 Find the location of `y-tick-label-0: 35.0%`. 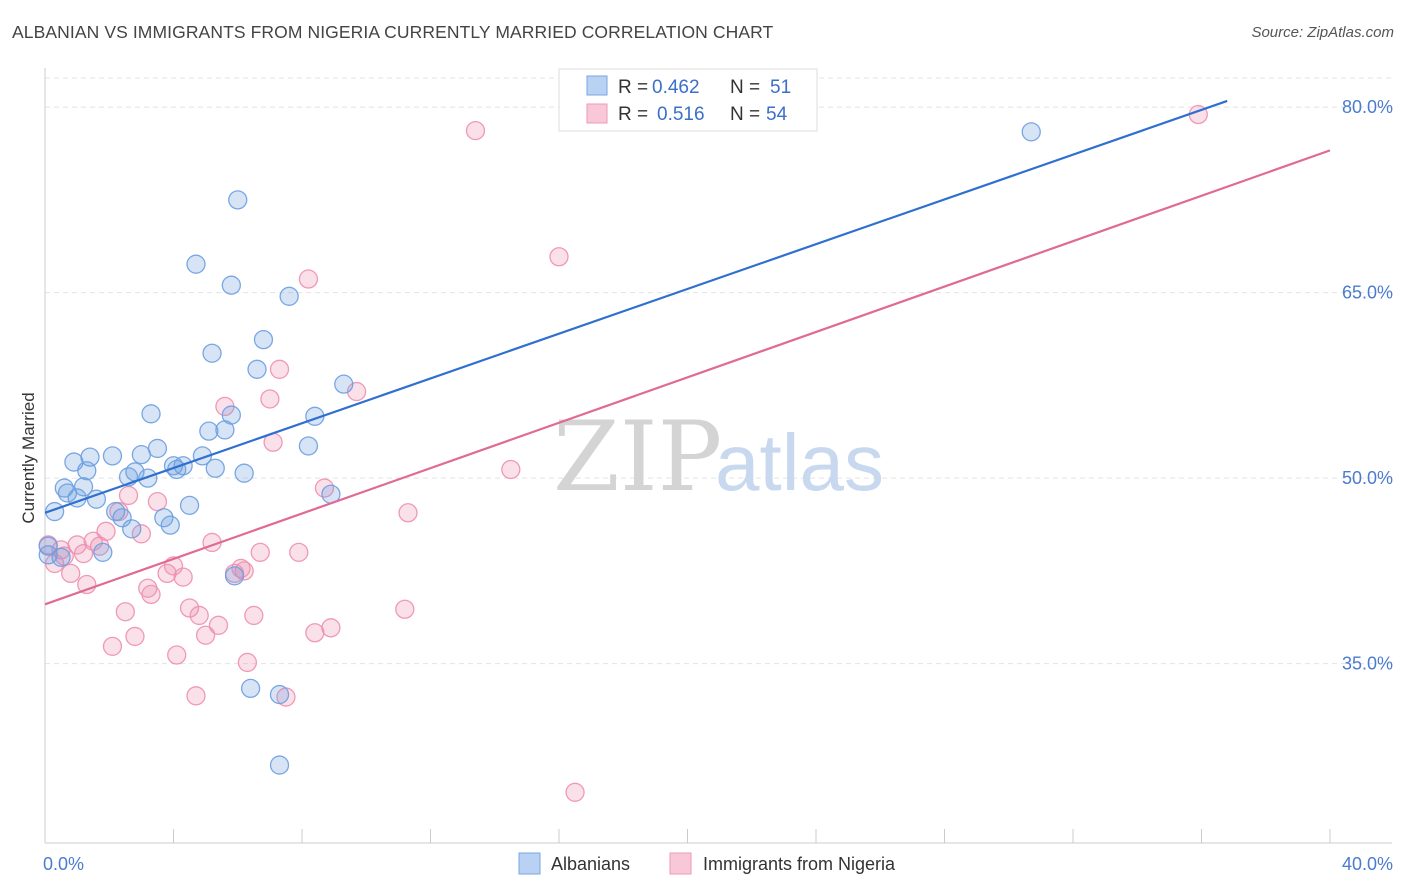

y-tick-label-0: 35.0% is located at coordinates (1367, 664).